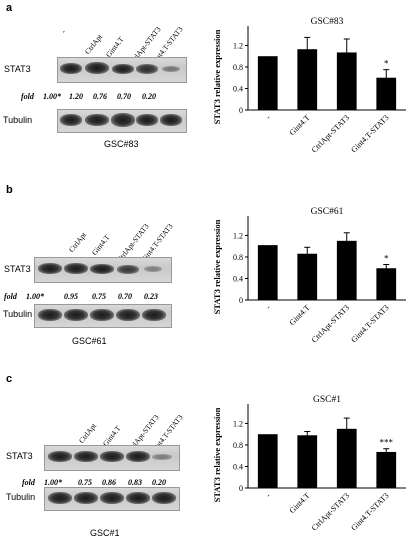 Image resolution: width=418 pixels, height=550 pixels. Describe the element at coordinates (135, 482) in the screenshot. I see `fold-value: 0.83` at that location.